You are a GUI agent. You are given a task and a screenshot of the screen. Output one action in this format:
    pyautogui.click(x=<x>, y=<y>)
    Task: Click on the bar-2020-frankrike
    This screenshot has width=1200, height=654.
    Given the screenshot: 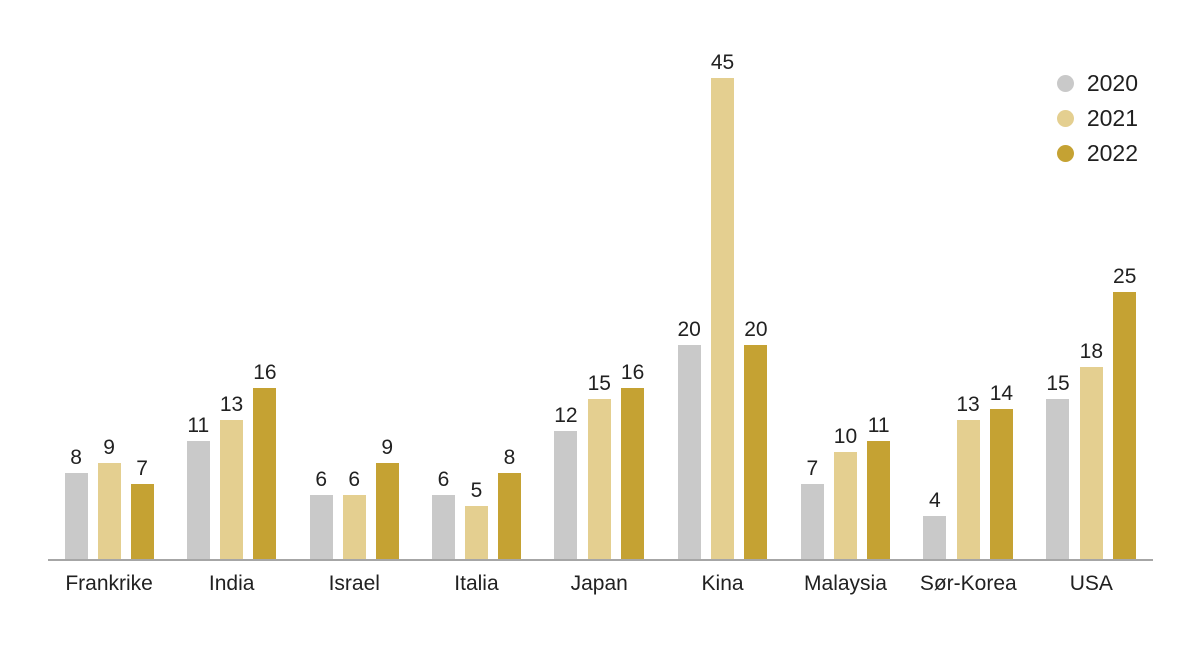 What is the action you would take?
    pyautogui.click(x=76, y=516)
    